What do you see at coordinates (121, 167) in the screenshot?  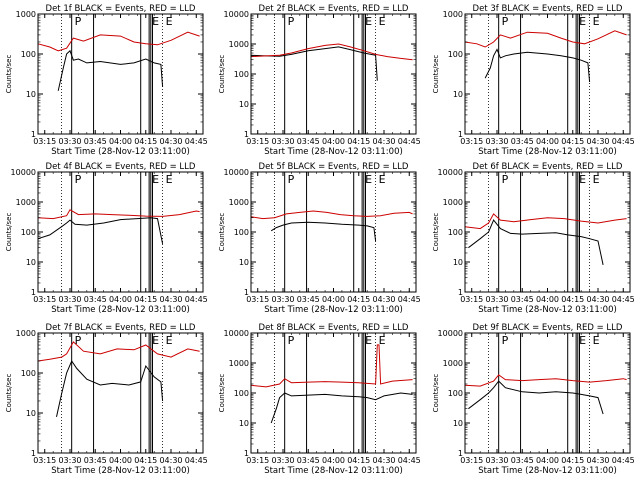 I see `panel-title: Det 4f BLACK = Events, RED = LLD` at bounding box center [121, 167].